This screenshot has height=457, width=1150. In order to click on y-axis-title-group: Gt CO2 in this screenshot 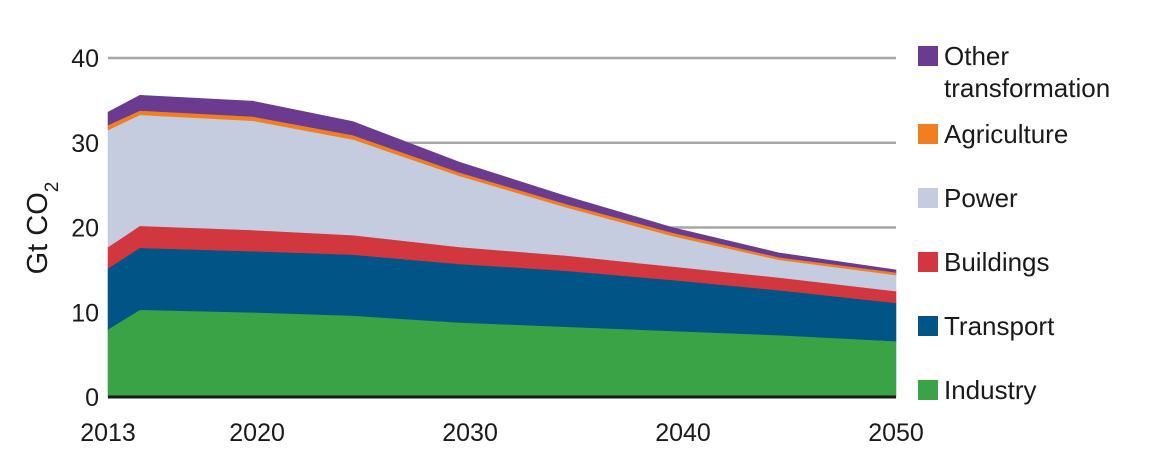, I will do `click(42, 228)`.